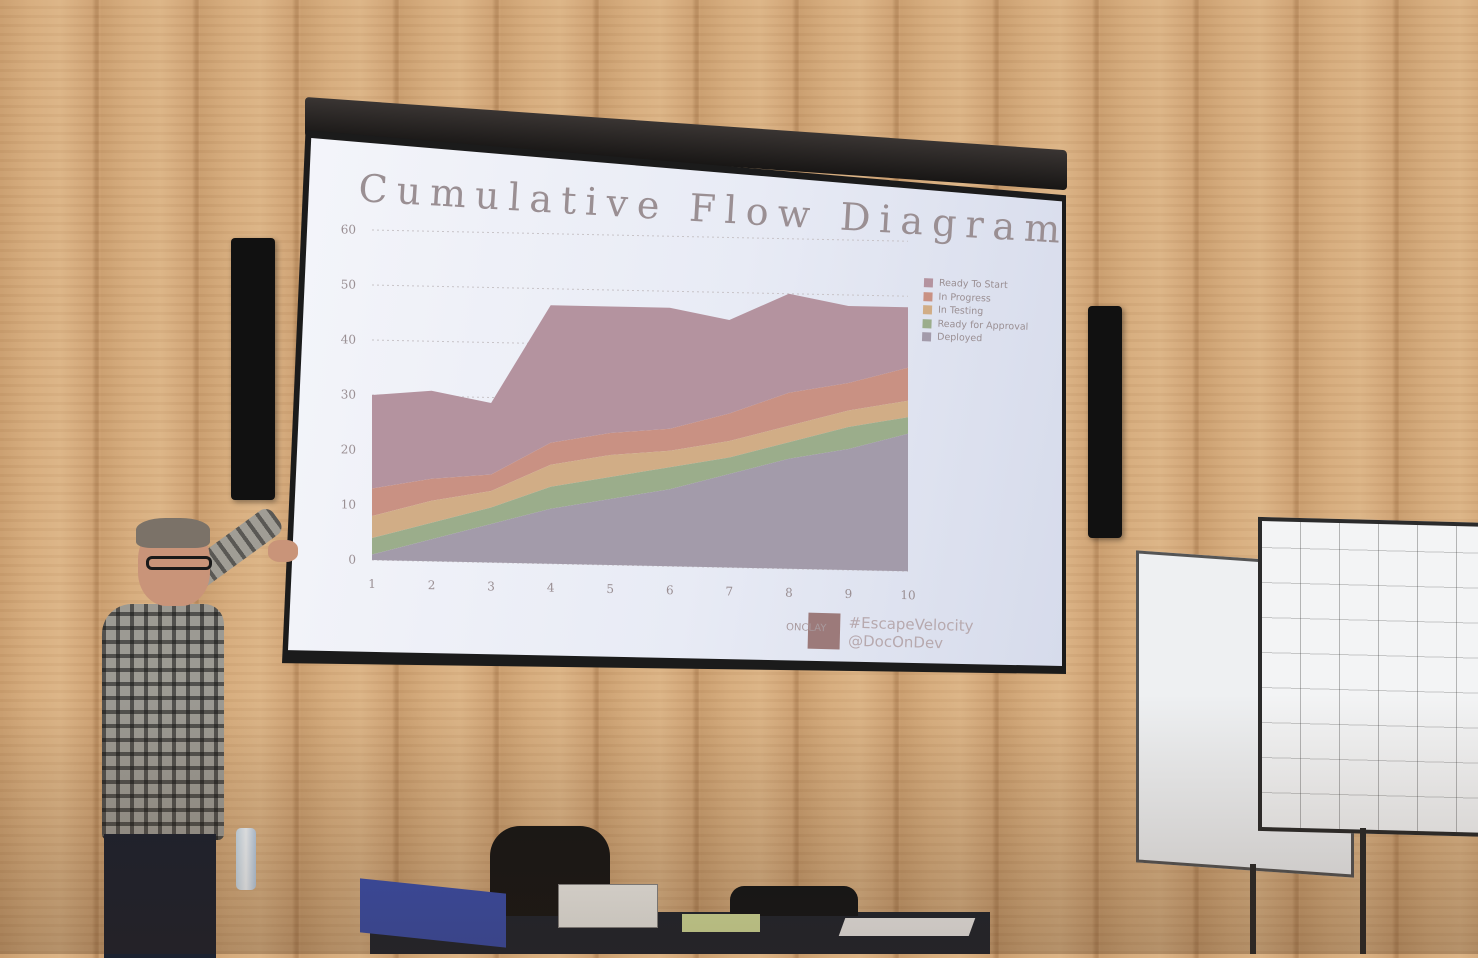  Describe the element at coordinates (640, 469) in the screenshot. I see `area-series-in-testing` at that location.